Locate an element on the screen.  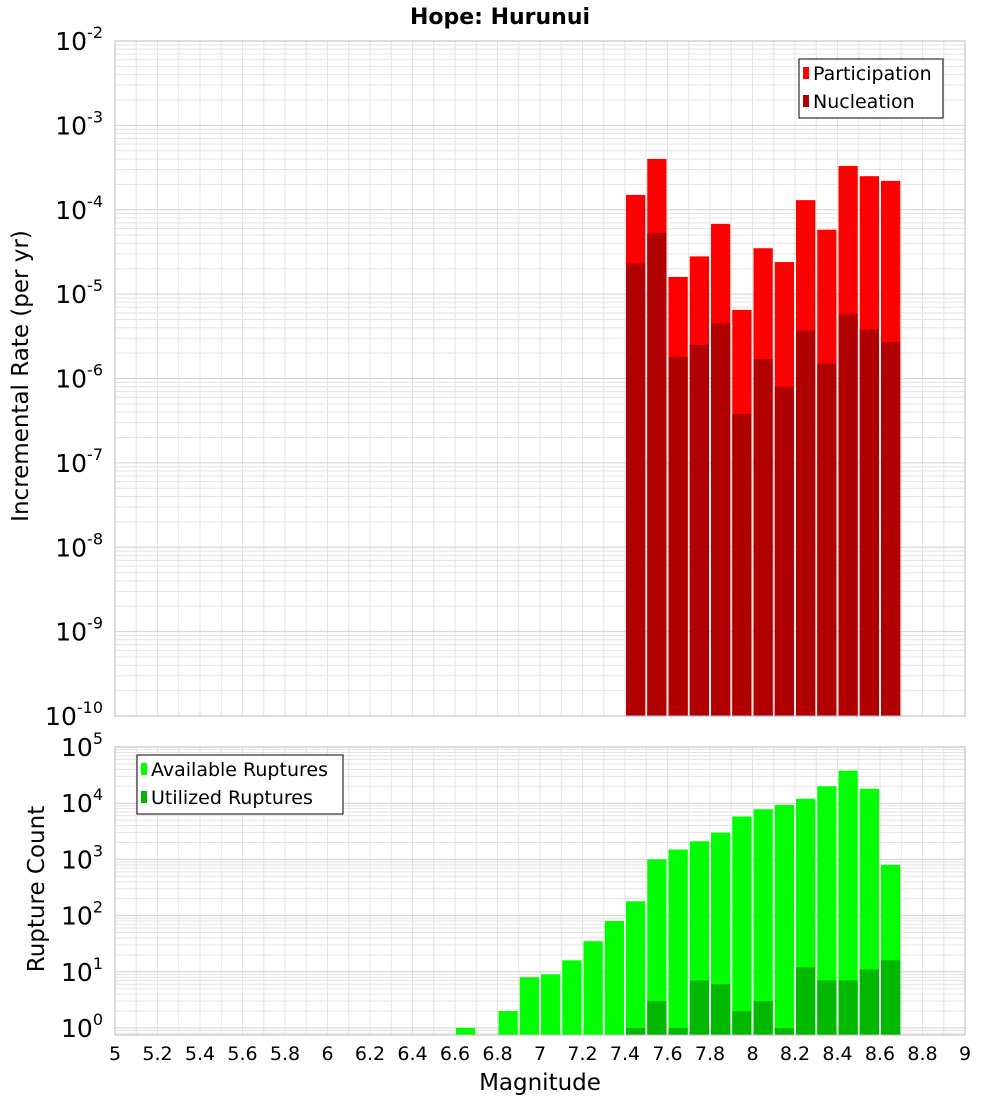
legend-entry: Available Ruptures is located at coordinates (239, 770).